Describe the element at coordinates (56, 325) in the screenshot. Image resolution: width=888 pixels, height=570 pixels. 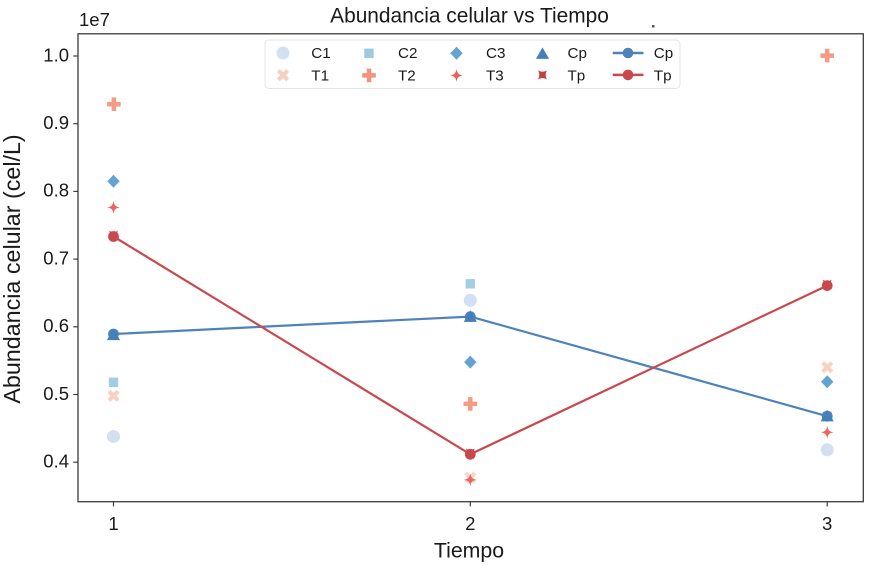
I see `svg-text: 0.6` at that location.